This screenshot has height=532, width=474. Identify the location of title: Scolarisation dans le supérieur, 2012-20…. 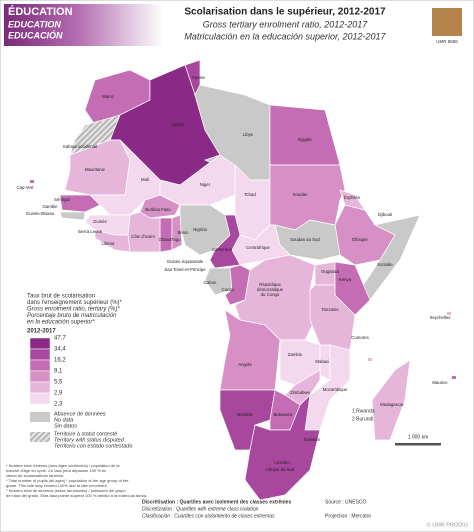
(285, 12).